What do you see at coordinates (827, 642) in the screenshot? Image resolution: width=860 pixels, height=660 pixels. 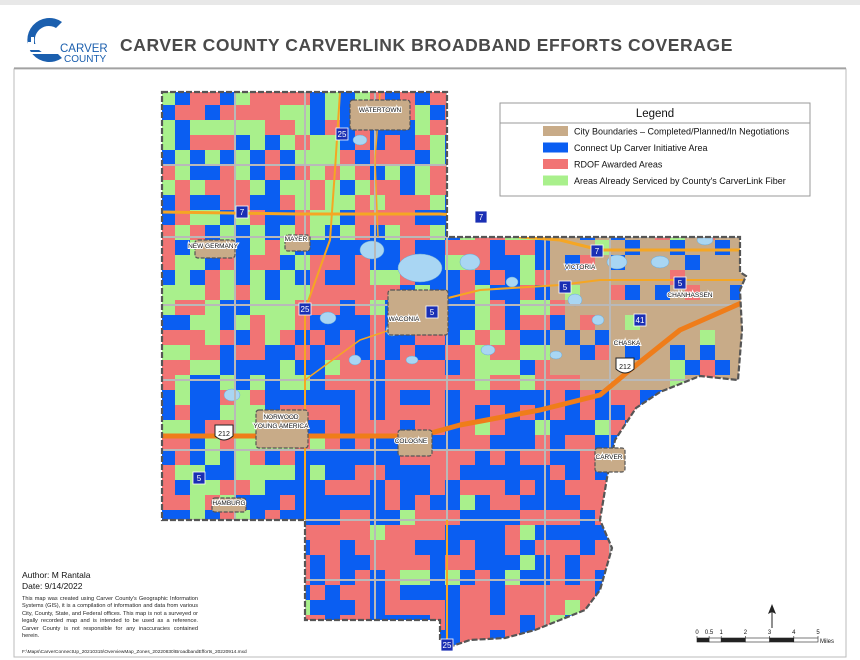 I see `scale-unit: Miles` at bounding box center [827, 642].